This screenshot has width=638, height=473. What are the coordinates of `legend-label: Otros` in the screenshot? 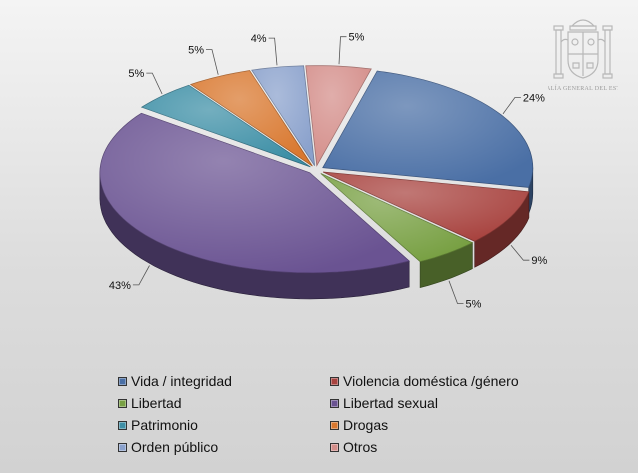 It's located at (360, 447).